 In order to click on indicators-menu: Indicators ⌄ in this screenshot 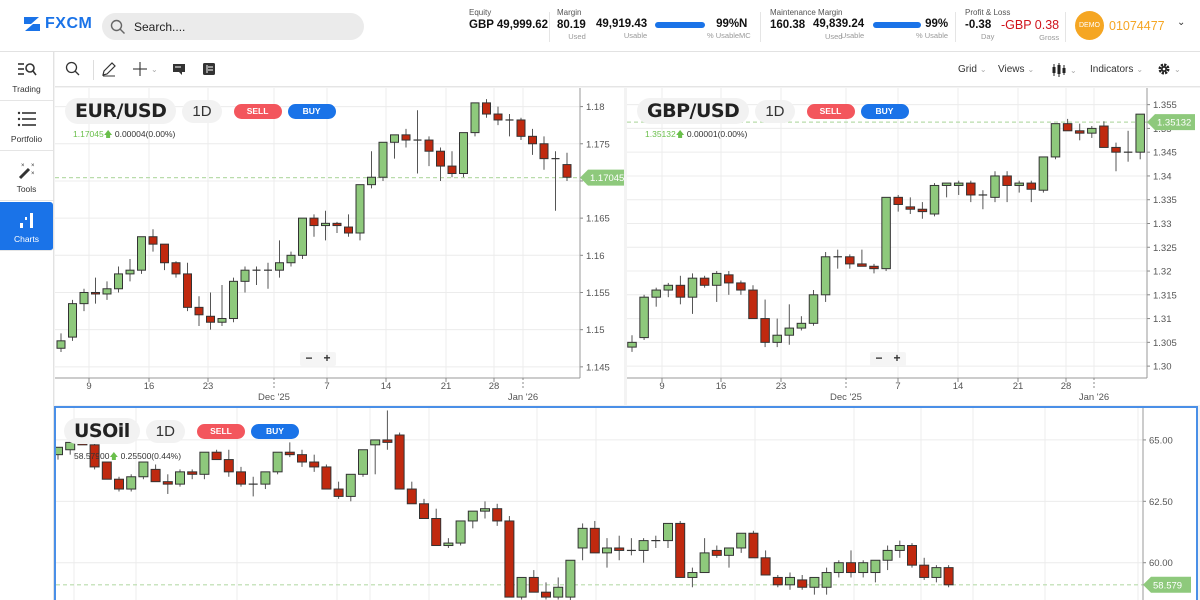, I will do `click(1116, 69)`.